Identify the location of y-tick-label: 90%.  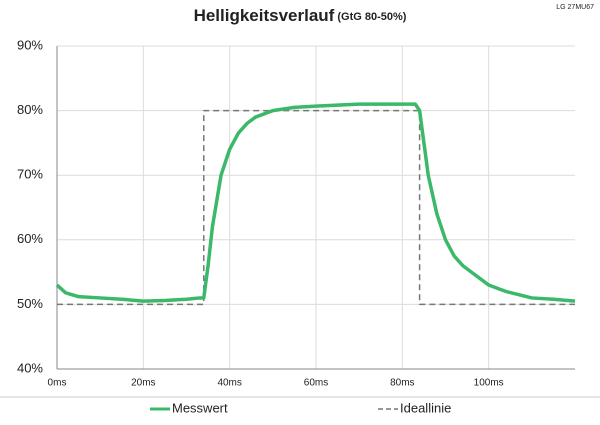
(30, 44).